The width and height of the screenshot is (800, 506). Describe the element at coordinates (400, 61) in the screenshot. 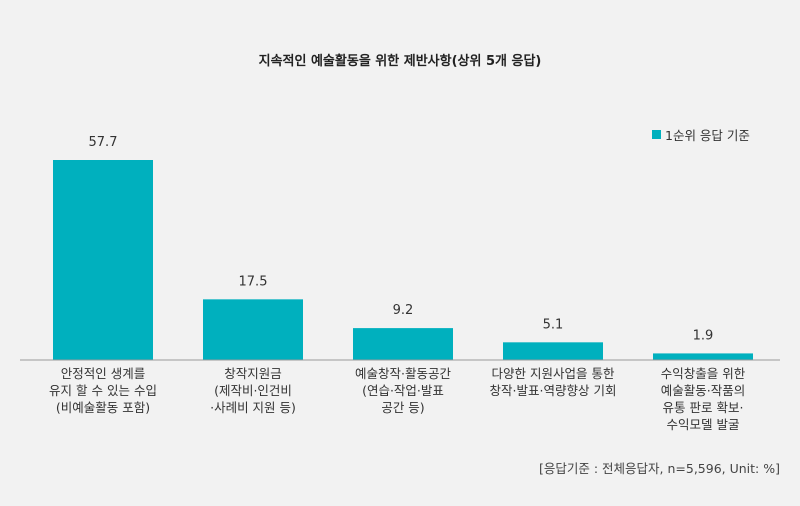

I see `chart-title: 지속적인 예술활동을 위한 제반사항(상위 5개 응답)` at that location.